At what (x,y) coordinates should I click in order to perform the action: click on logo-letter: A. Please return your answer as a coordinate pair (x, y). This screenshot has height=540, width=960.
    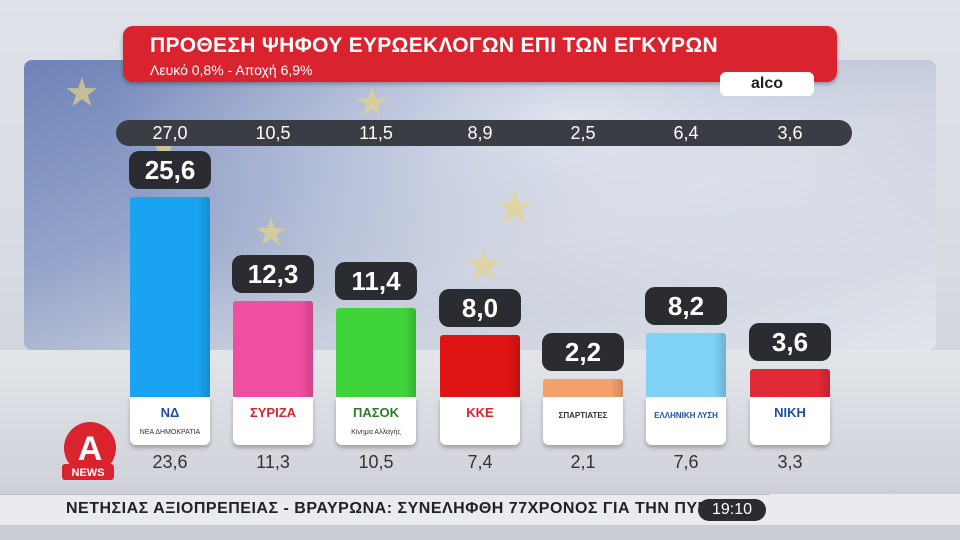
    Looking at the image, I should click on (90, 449).